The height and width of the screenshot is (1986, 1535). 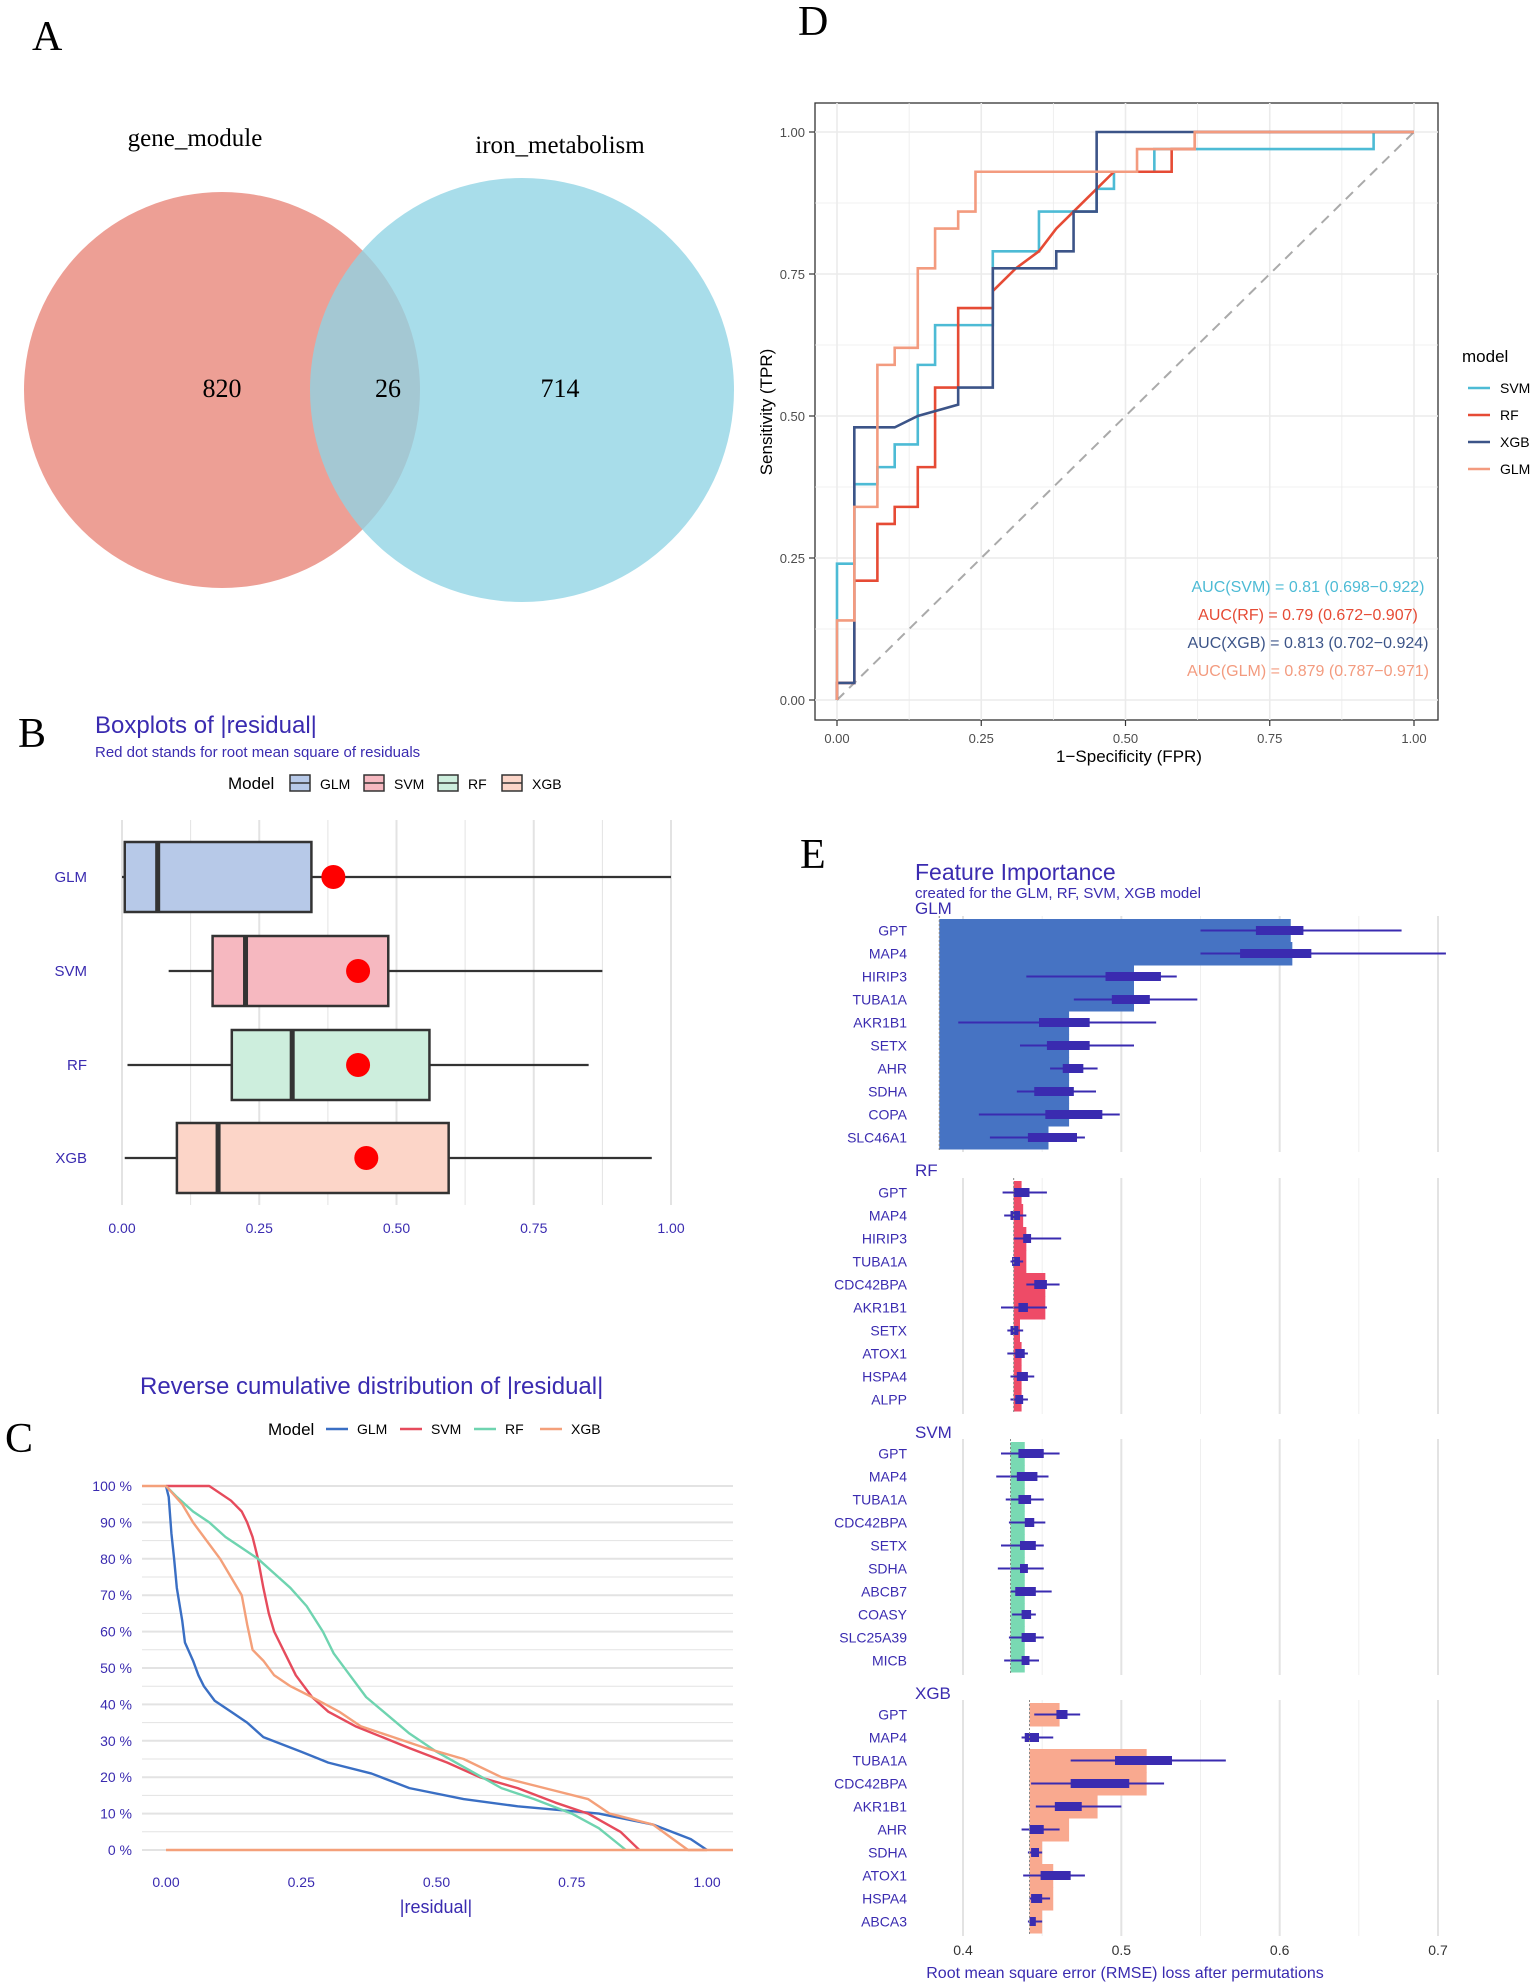 I want to click on fi-feature-label: HSPA4, so click(x=884, y=1377).